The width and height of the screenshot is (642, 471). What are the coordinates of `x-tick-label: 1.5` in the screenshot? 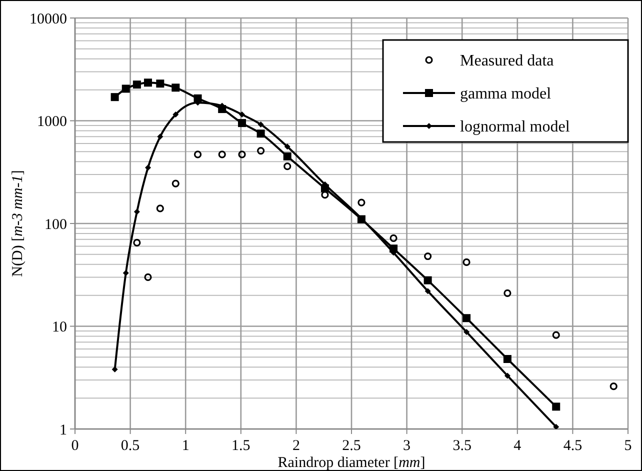 It's located at (241, 446).